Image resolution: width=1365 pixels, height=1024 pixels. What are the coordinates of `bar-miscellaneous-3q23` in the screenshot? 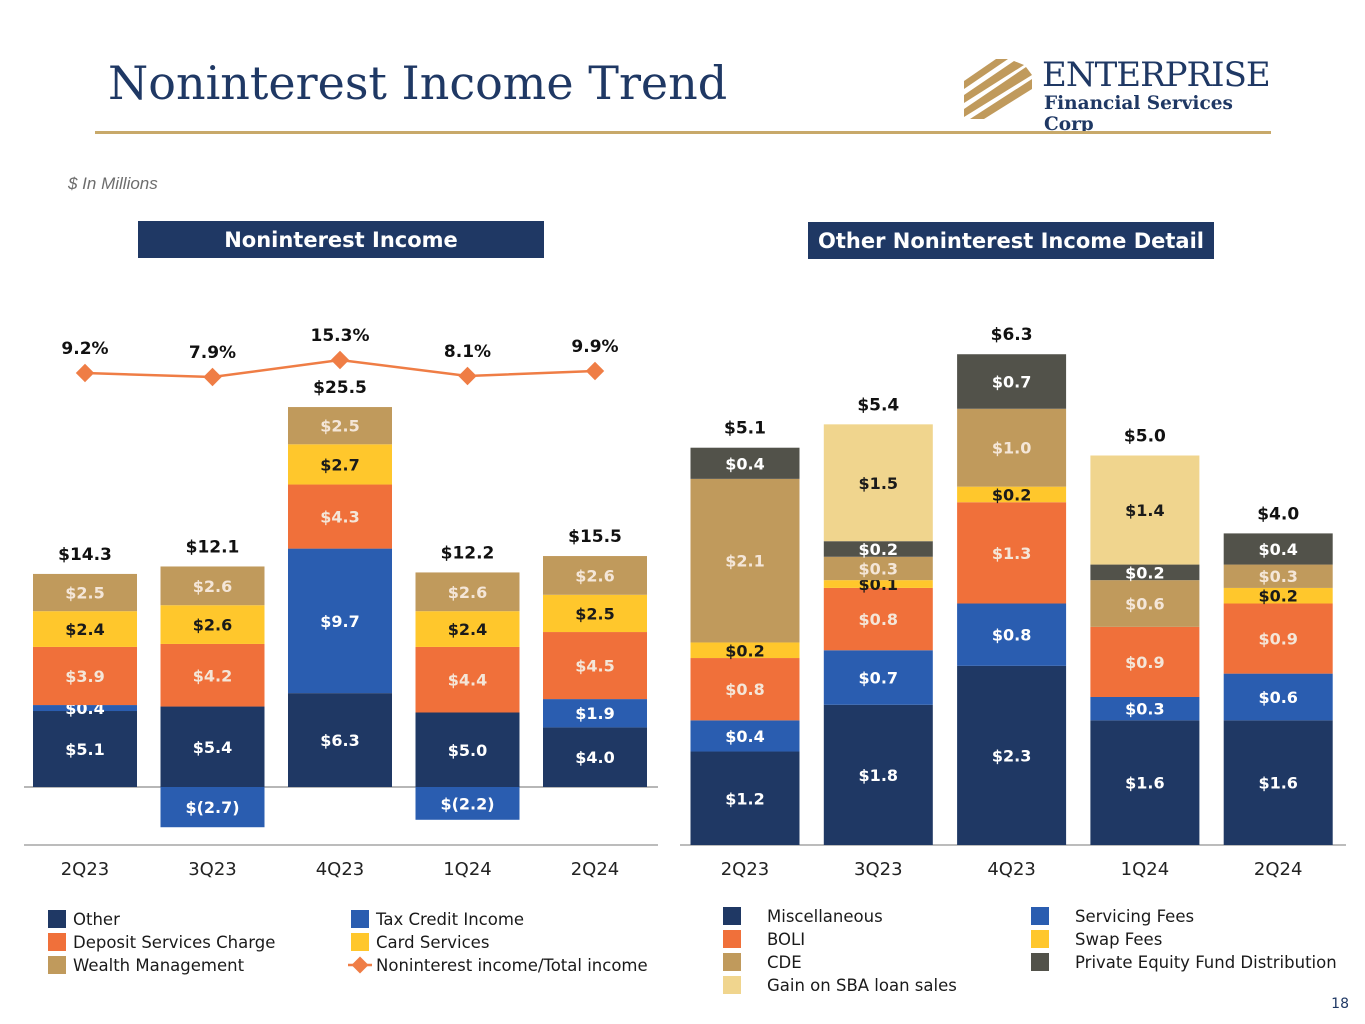 It's located at (878, 774).